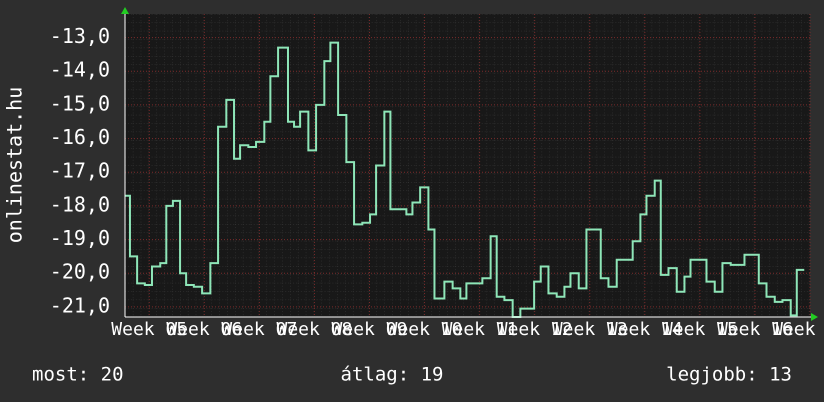 The width and height of the screenshot is (824, 402). What do you see at coordinates (314, 329) in the screenshot?
I see `x-tick-label: Week 08` at bounding box center [314, 329].